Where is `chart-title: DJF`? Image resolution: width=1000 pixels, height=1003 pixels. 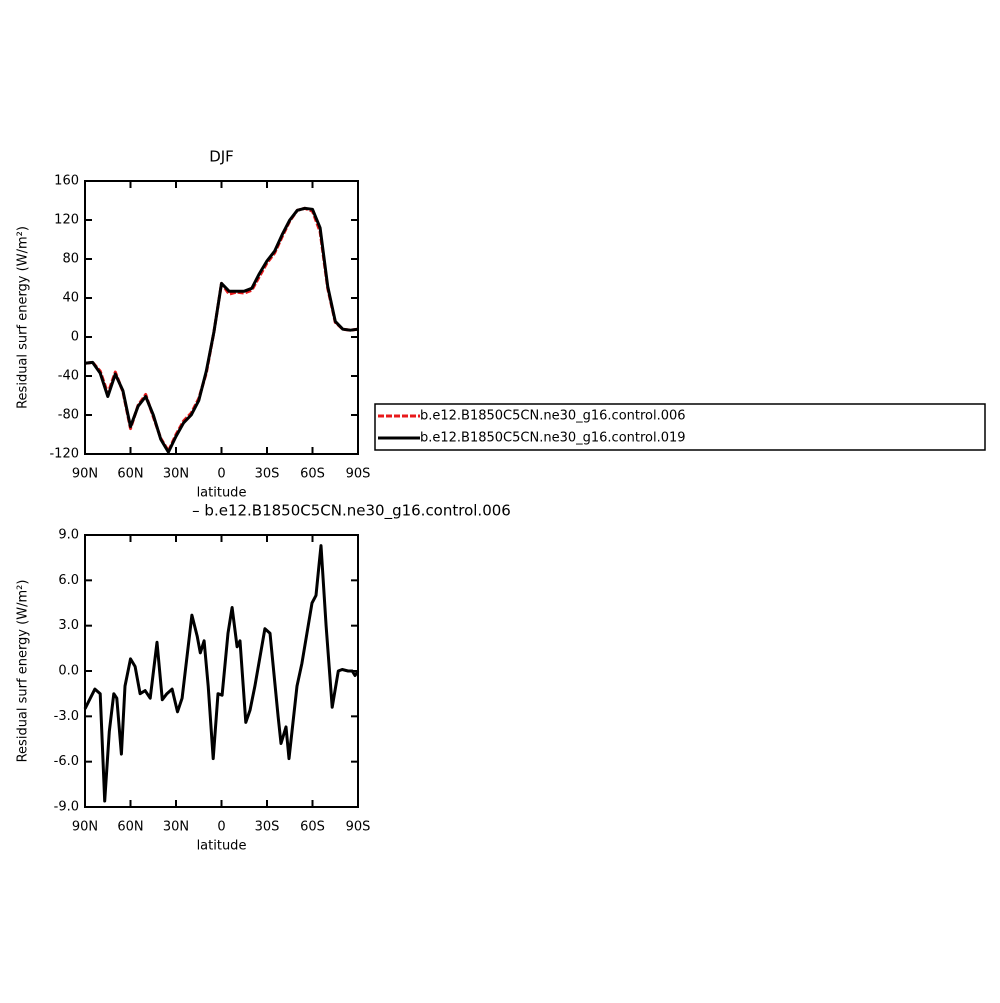
chart-title: DJF is located at coordinates (221, 157).